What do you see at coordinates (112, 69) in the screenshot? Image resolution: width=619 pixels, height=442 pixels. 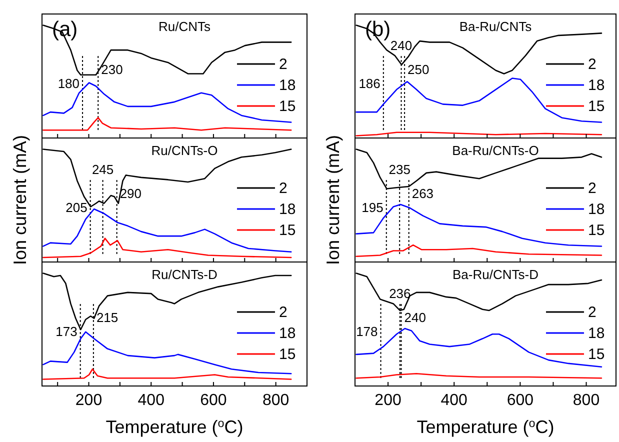 I see `ref-line-label: 230` at bounding box center [112, 69].